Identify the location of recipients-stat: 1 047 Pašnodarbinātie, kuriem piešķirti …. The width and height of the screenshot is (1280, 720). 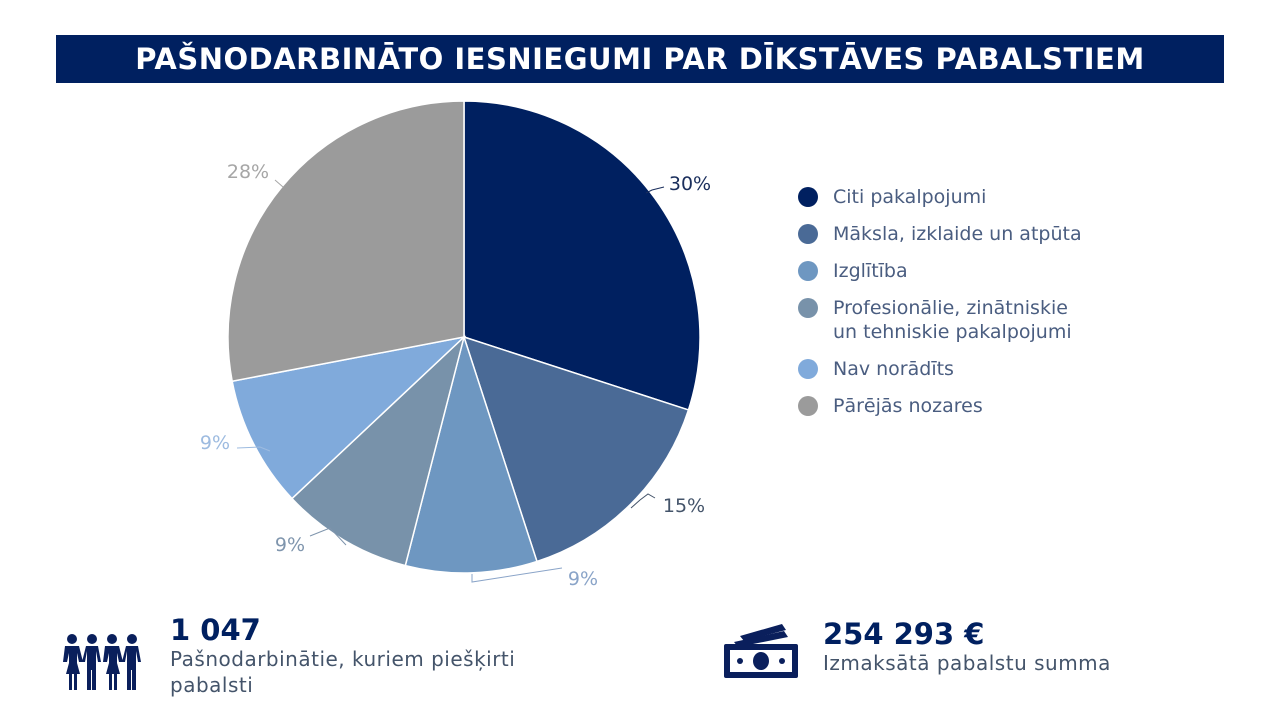
(400, 656).